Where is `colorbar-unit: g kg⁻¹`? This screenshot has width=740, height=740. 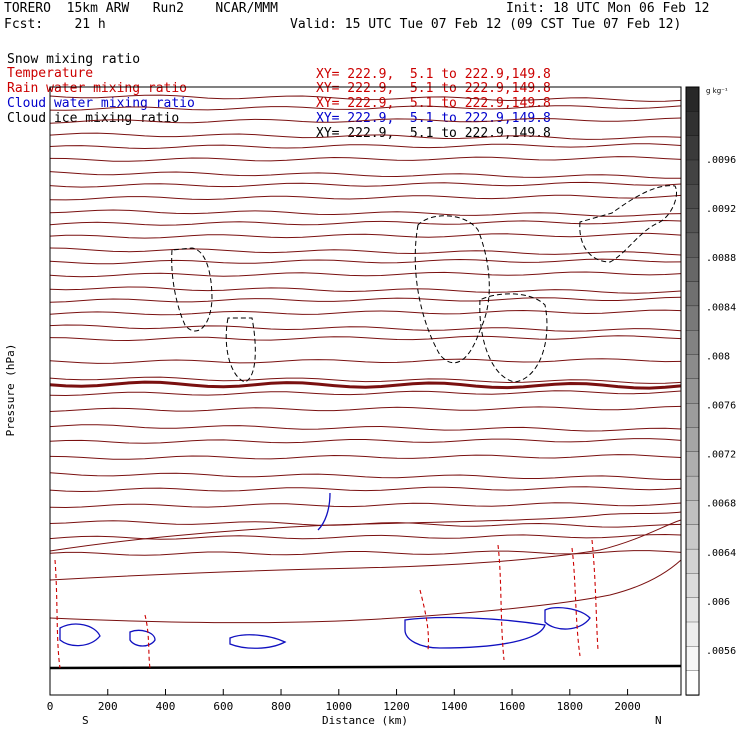
colorbar-unit: g kg⁻¹ is located at coordinates (717, 91).